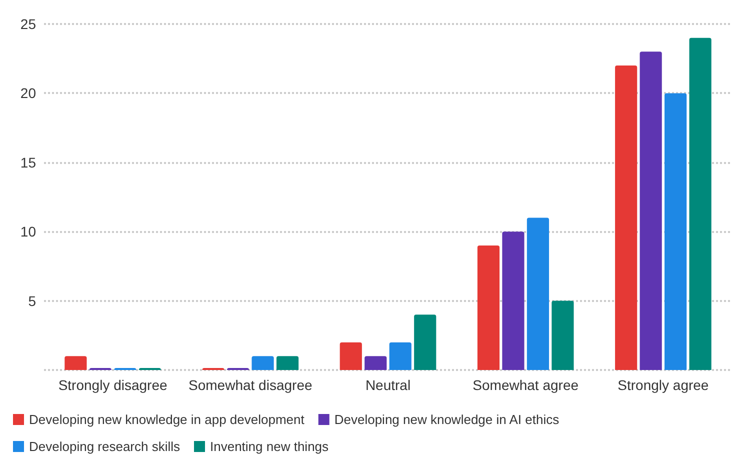 Image resolution: width=754 pixels, height=470 pixels. What do you see at coordinates (663, 385) in the screenshot?
I see `x-tick-label: Strongly agree` at bounding box center [663, 385].